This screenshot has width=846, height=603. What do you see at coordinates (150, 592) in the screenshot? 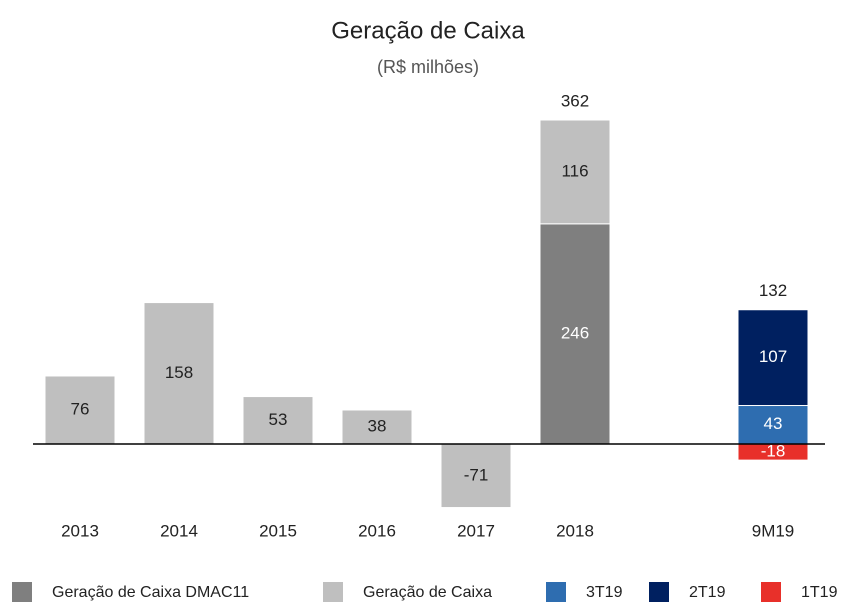
I see `legend-label: Geração de Caixa DMAC11` at bounding box center [150, 592].